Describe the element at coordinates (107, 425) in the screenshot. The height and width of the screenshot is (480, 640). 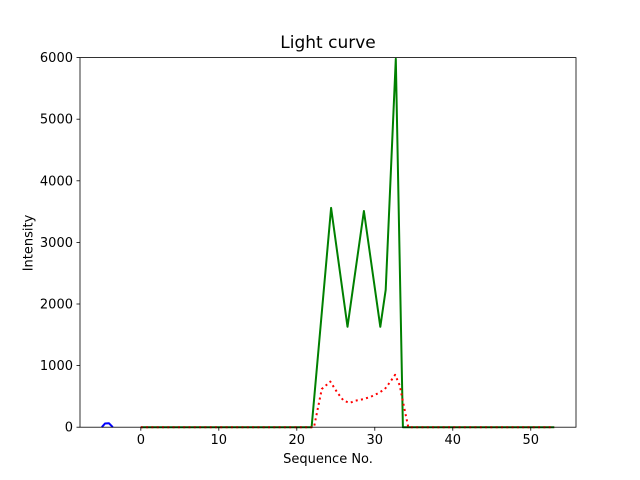
I see `series-blue-bump` at that location.